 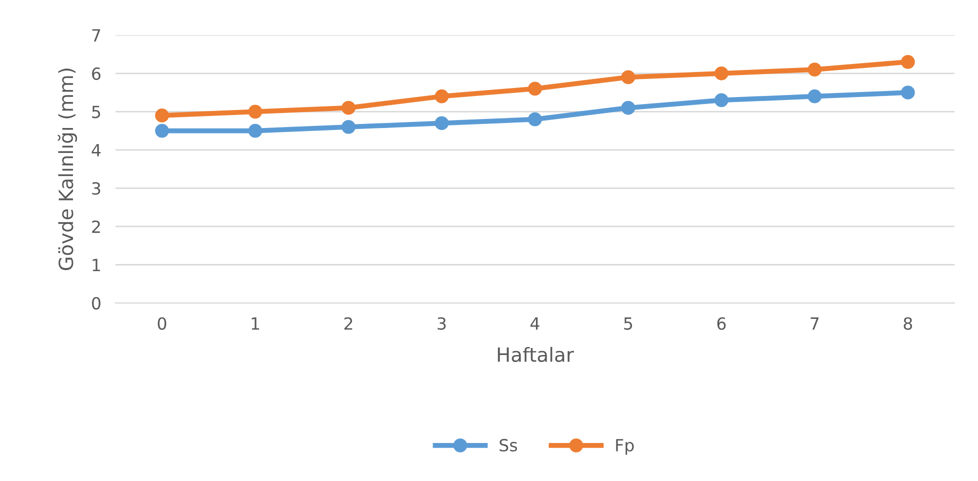 I want to click on x-tick-label: 8, so click(x=908, y=323).